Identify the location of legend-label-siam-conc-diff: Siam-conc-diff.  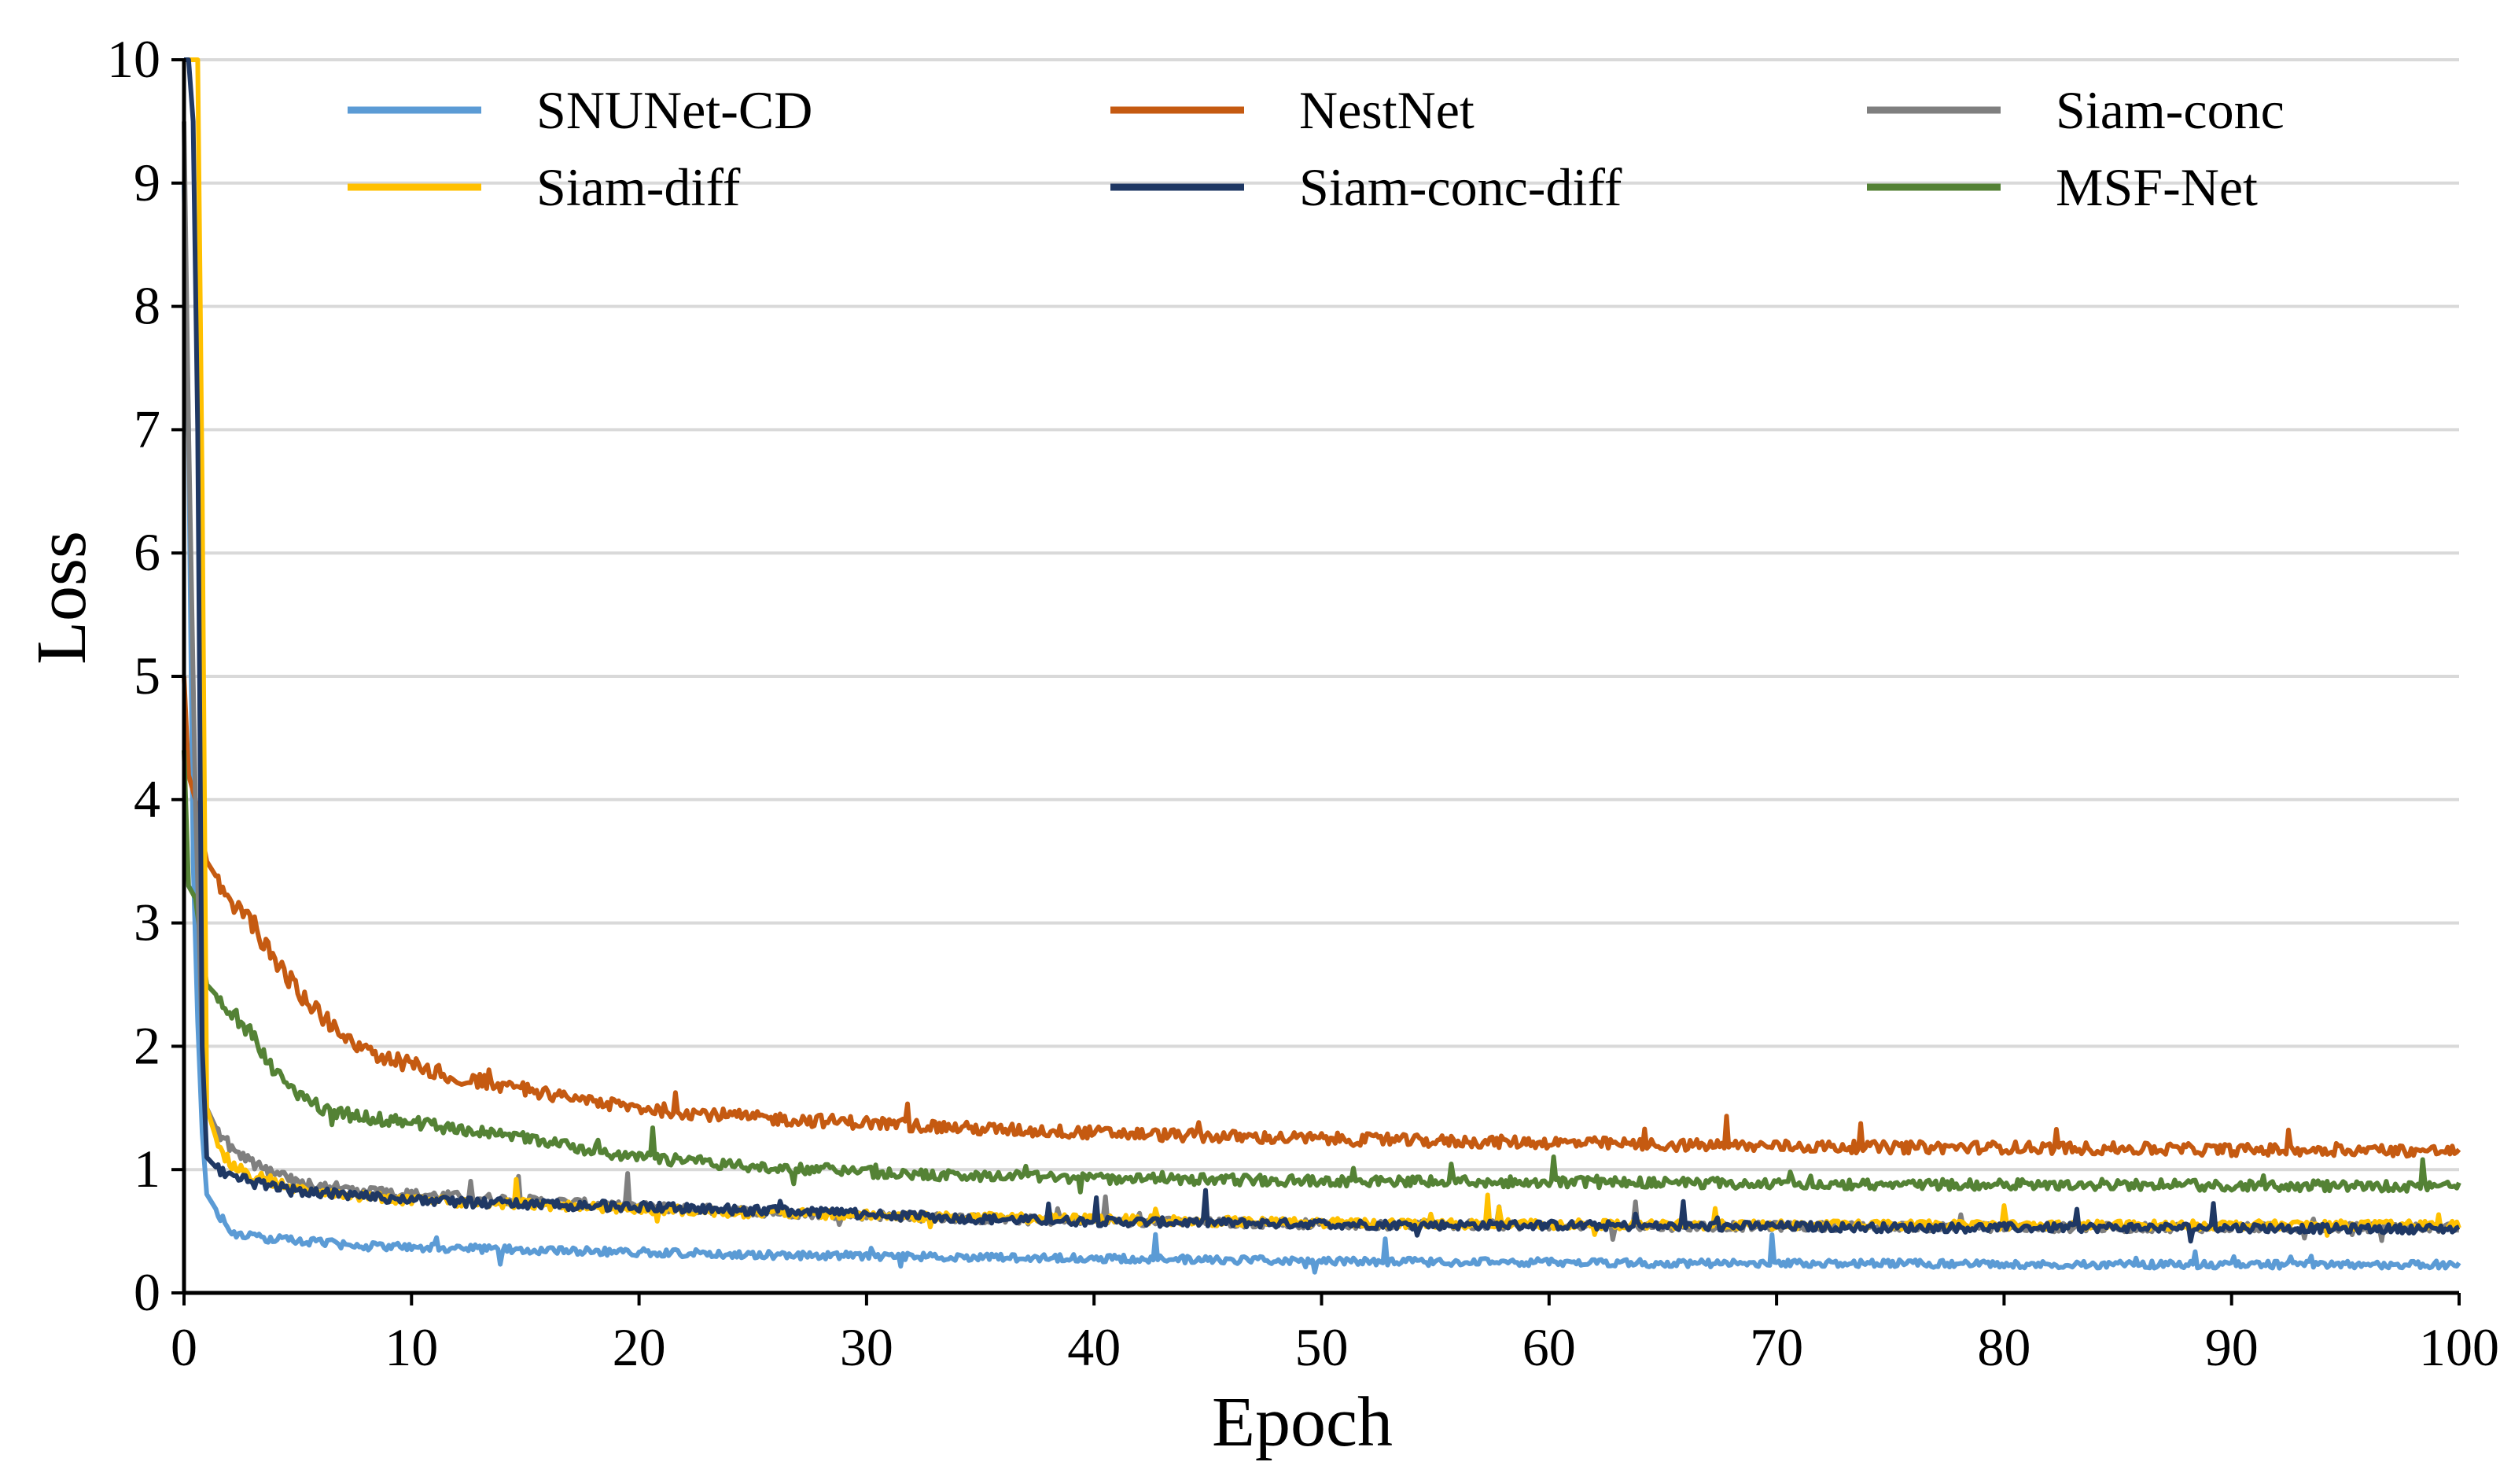
(1461, 187).